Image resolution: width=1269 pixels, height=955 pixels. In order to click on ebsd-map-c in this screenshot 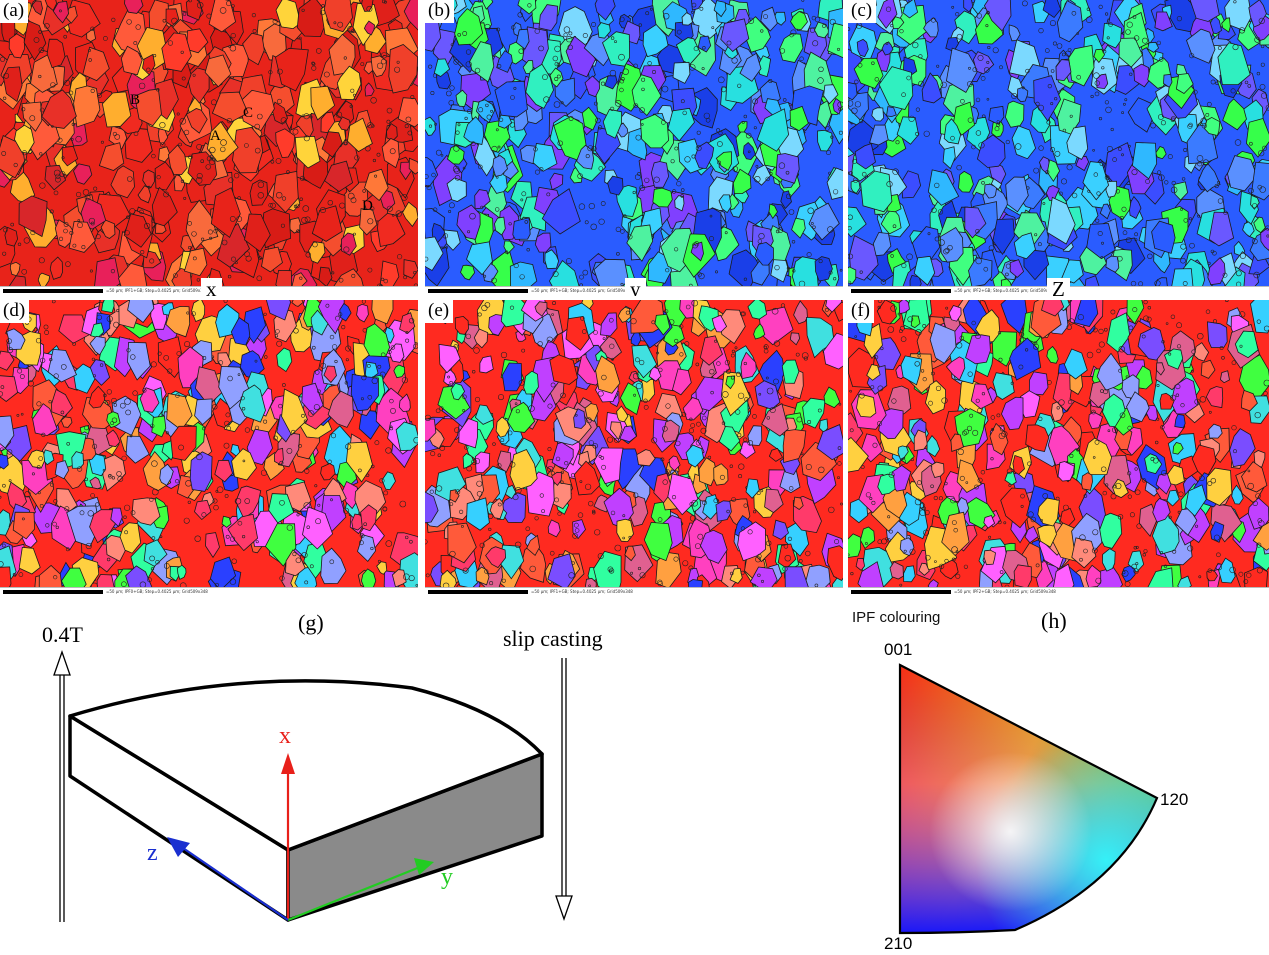, I will do `click(1058, 148)`.